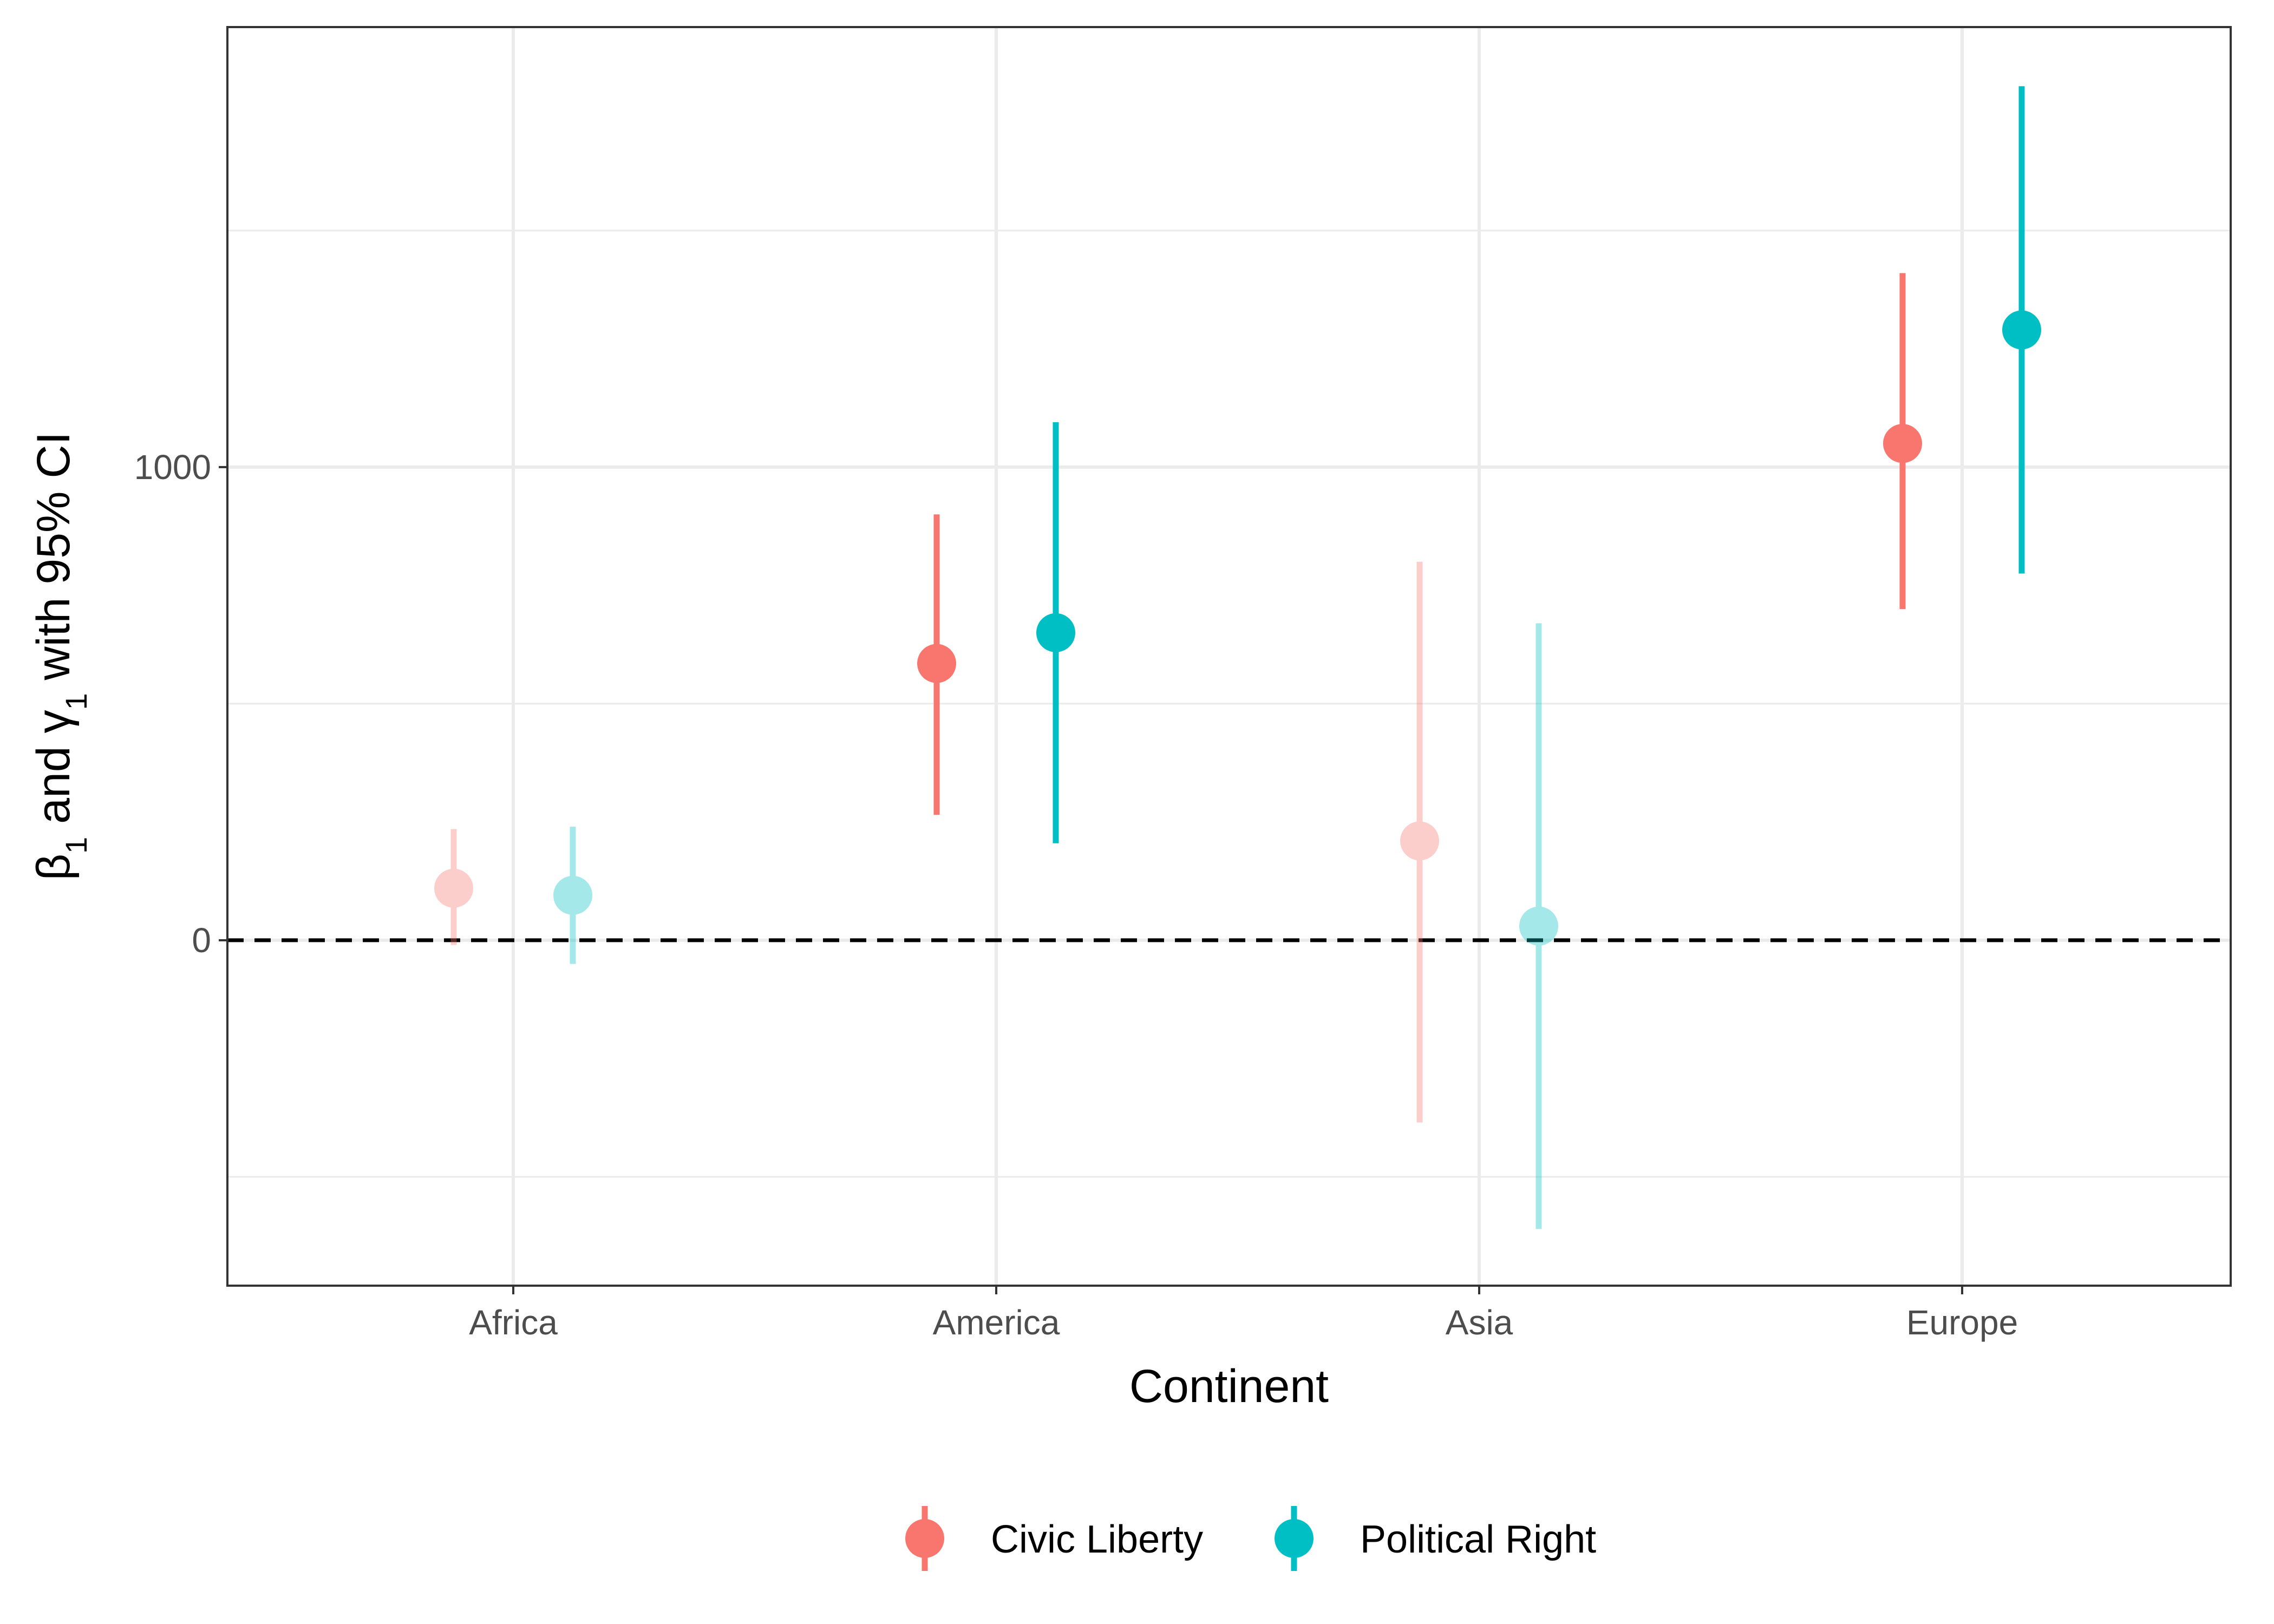 This screenshot has width=2274, height=1624. I want to click on legend: Civic Liberty Political Right, so click(1251, 1539).